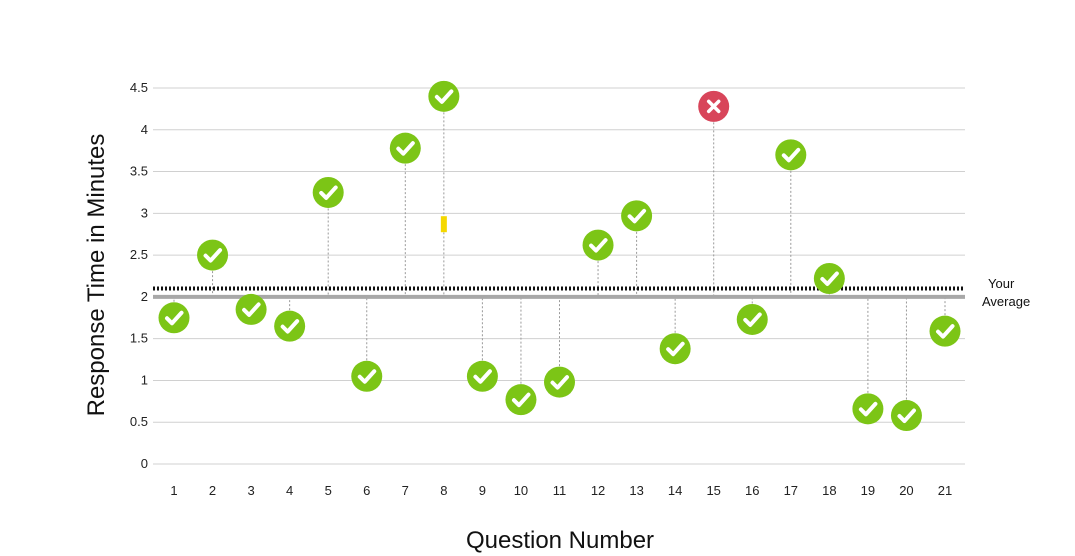 The image size is (1075, 556). What do you see at coordinates (1001, 283) in the screenshot?
I see `average-label-line1: Your` at bounding box center [1001, 283].